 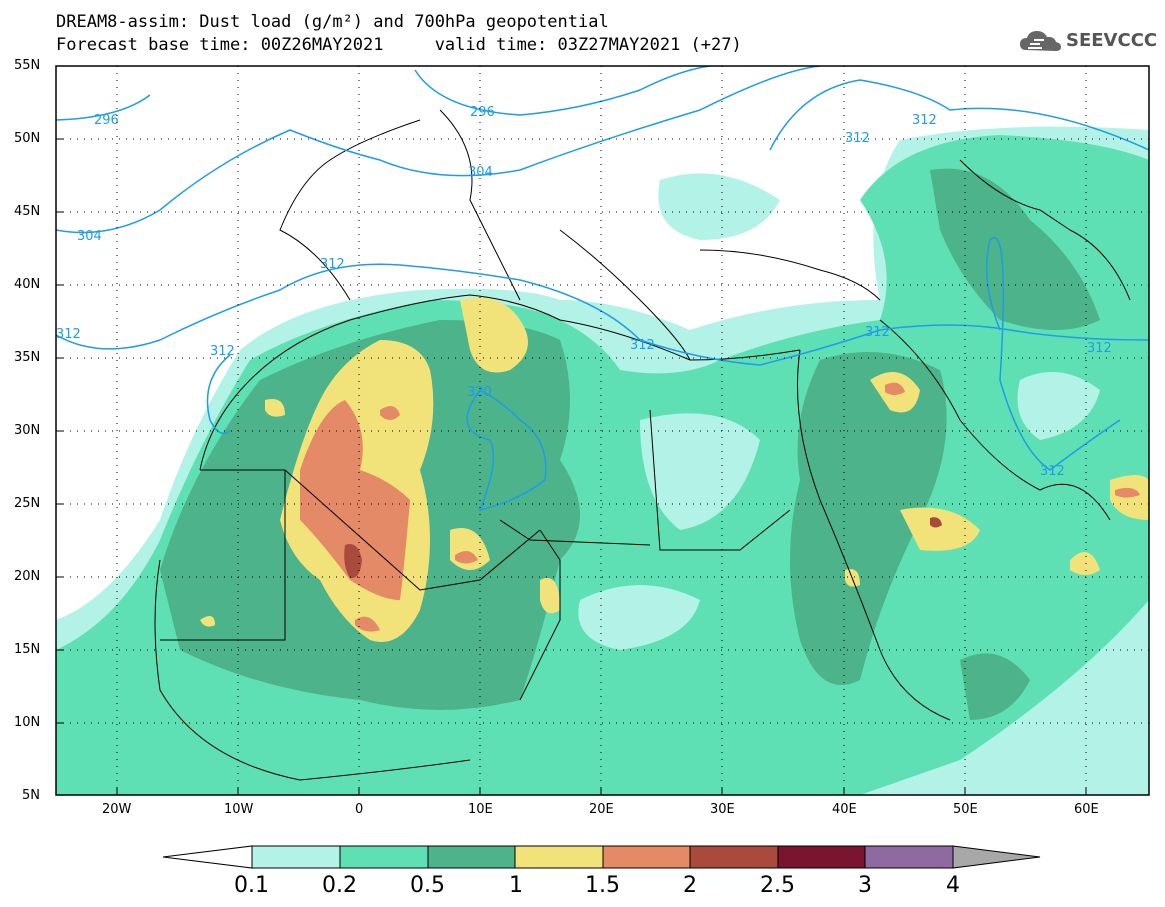 What do you see at coordinates (207, 857) in the screenshot?
I see `colorbar-low-arrow` at bounding box center [207, 857].